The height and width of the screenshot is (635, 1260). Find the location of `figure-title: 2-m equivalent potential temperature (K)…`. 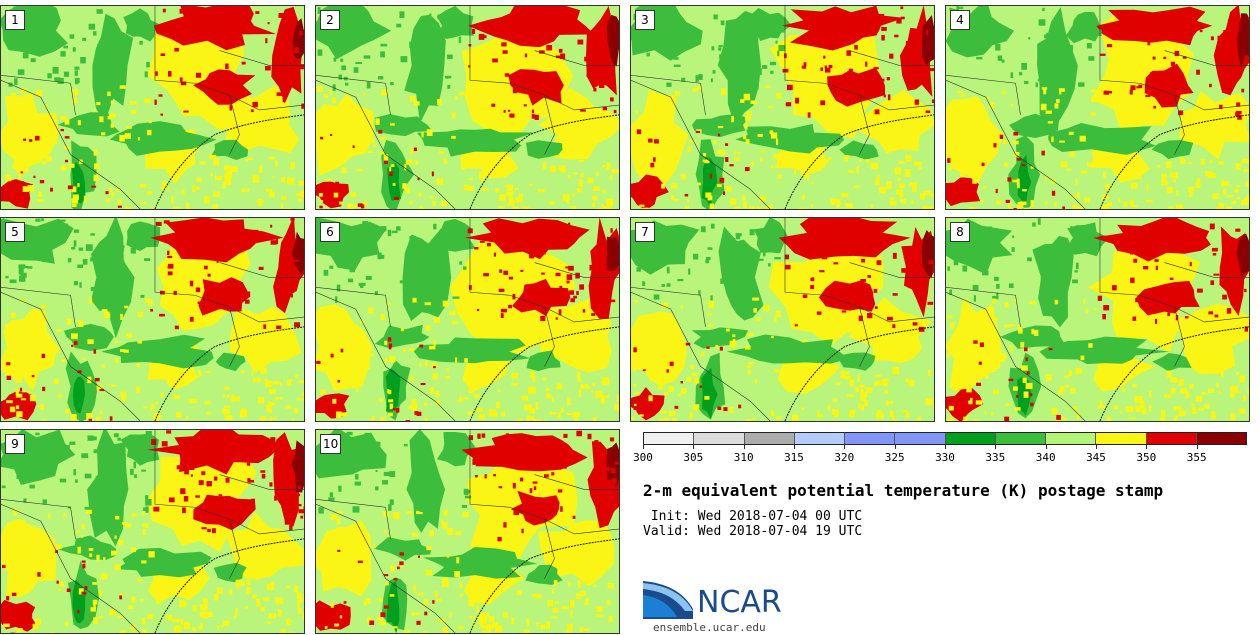

figure-title: 2-m equivalent potential temperature (K)… is located at coordinates (903, 490).